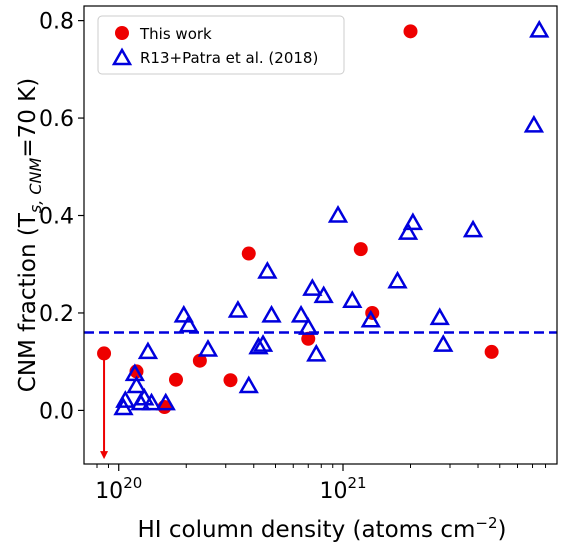 This screenshot has height=552, width=567. What do you see at coordinates (342, 489) in the screenshot?
I see `x-tick-label: 1021` at bounding box center [342, 489].